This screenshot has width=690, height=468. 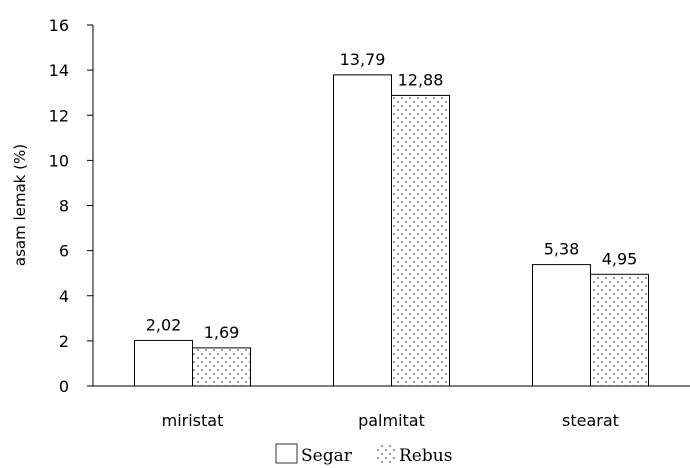 I want to click on legend: Segar Rebus, so click(x=363, y=454).